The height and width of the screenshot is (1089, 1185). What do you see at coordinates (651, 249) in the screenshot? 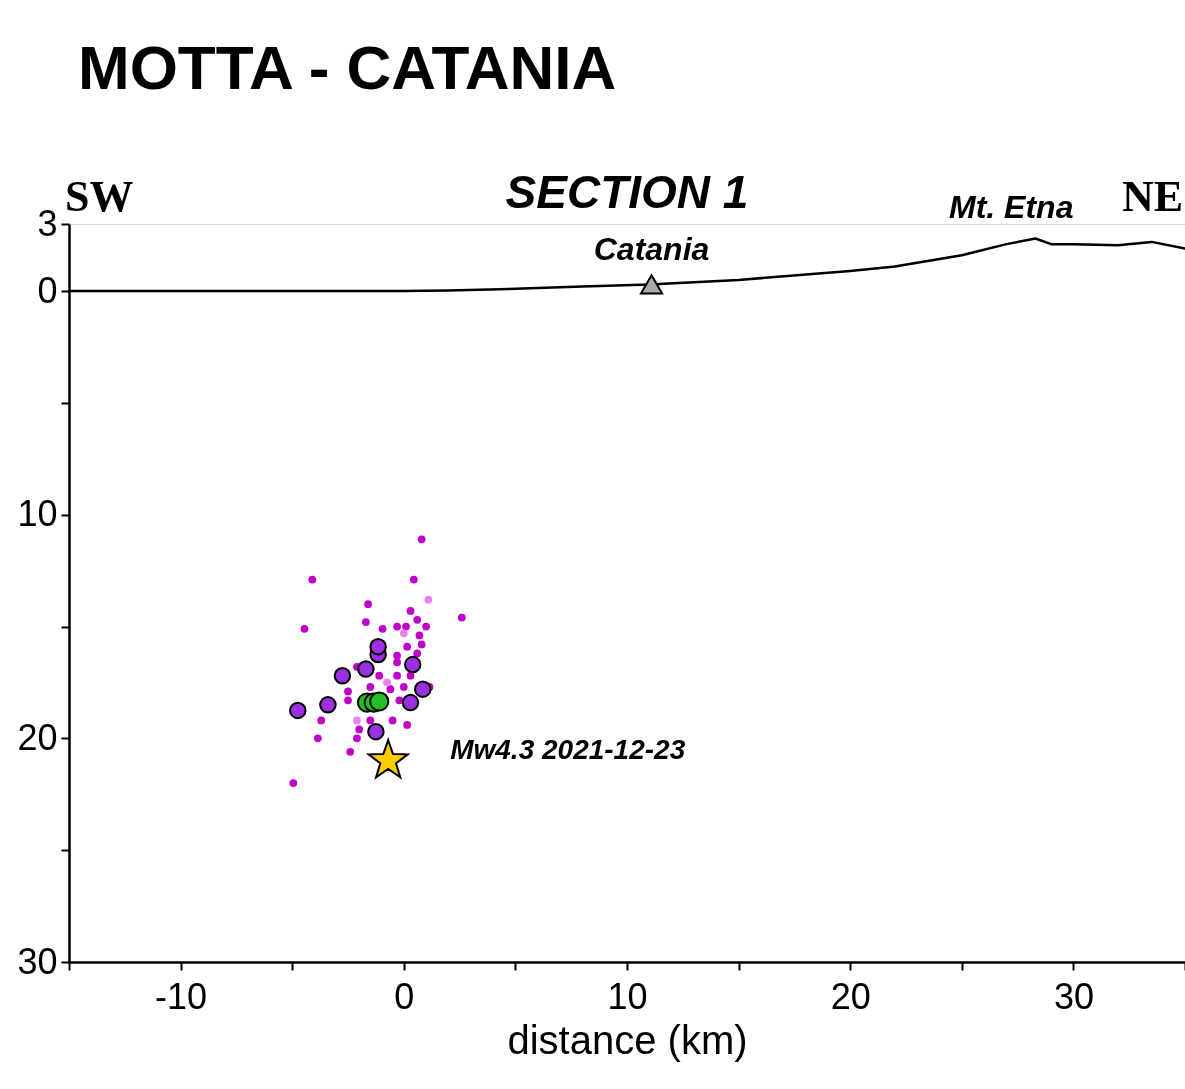
I see `series-label: Catania` at bounding box center [651, 249].